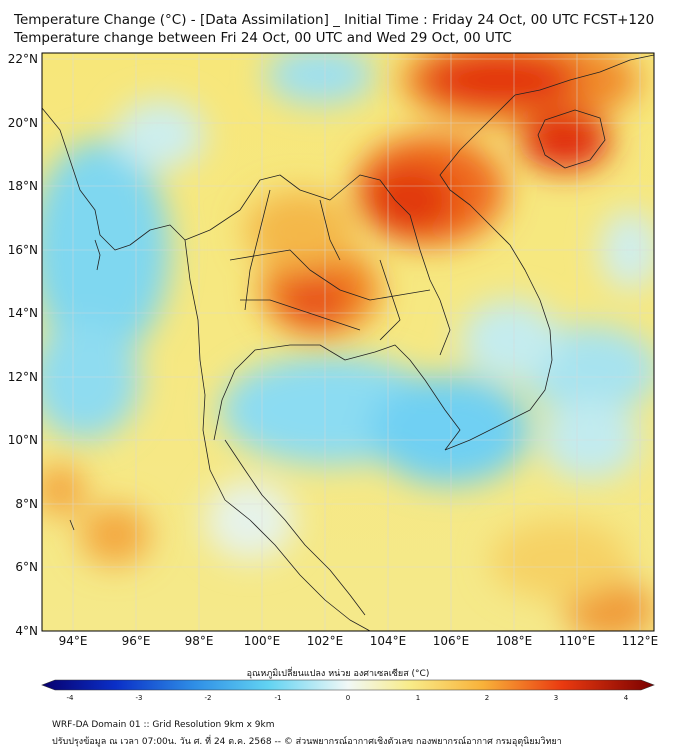 This screenshot has height=756, width=676. I want to click on lat-label: 16°N, so click(23, 250).